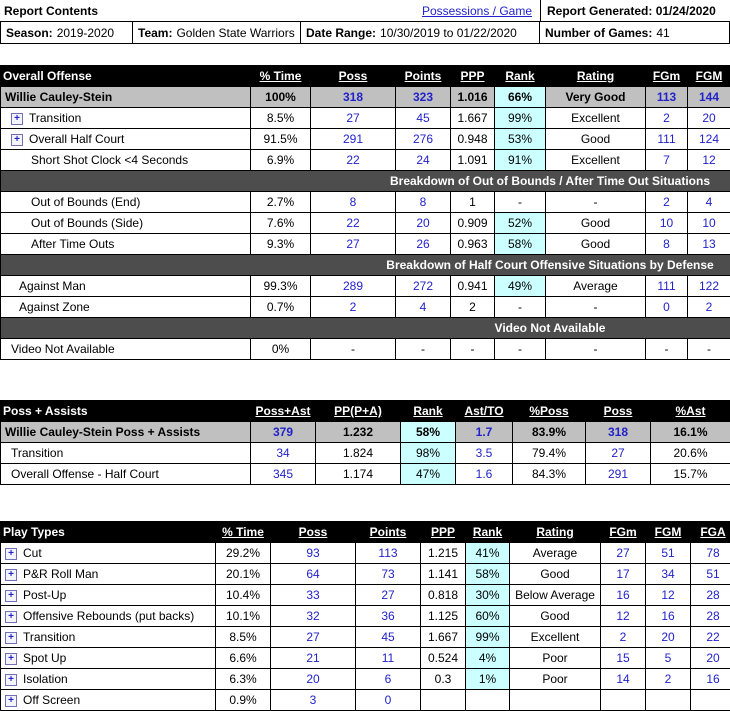  I want to click on column-header--ast: %Ast, so click(690, 411).